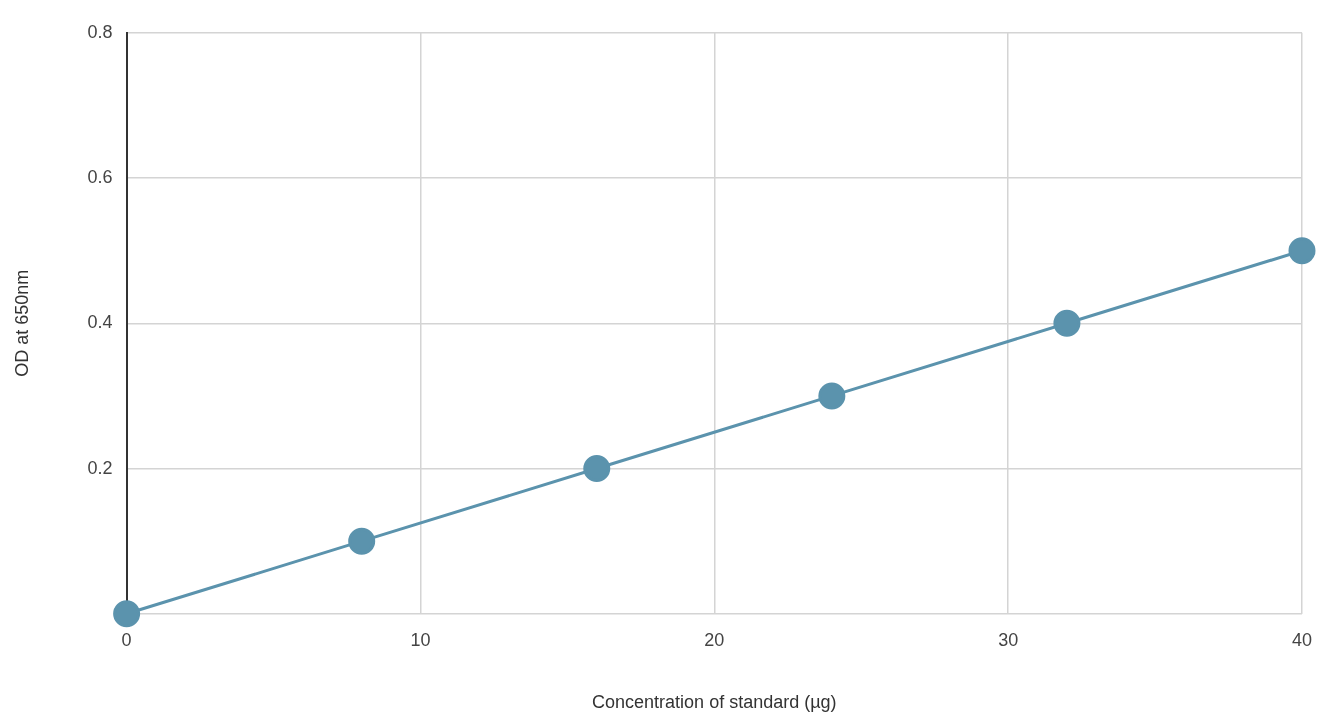  What do you see at coordinates (100, 322) in the screenshot?
I see `y-tick-label: 0.4` at bounding box center [100, 322].